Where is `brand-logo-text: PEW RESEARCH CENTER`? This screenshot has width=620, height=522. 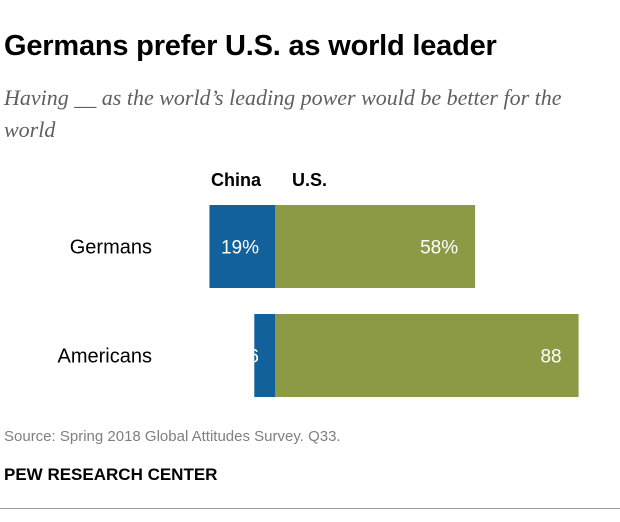 brand-logo-text: PEW RESEARCH CENTER is located at coordinates (111, 474).